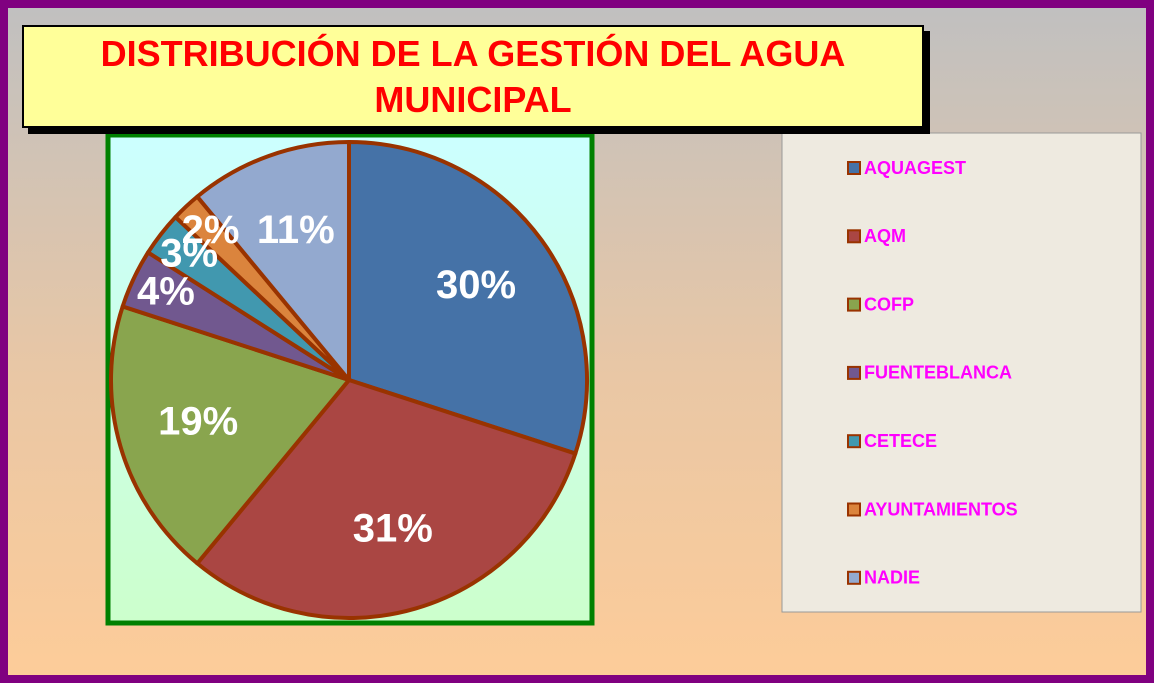  Describe the element at coordinates (189, 254) in the screenshot. I see `data-label: 3%` at that location.